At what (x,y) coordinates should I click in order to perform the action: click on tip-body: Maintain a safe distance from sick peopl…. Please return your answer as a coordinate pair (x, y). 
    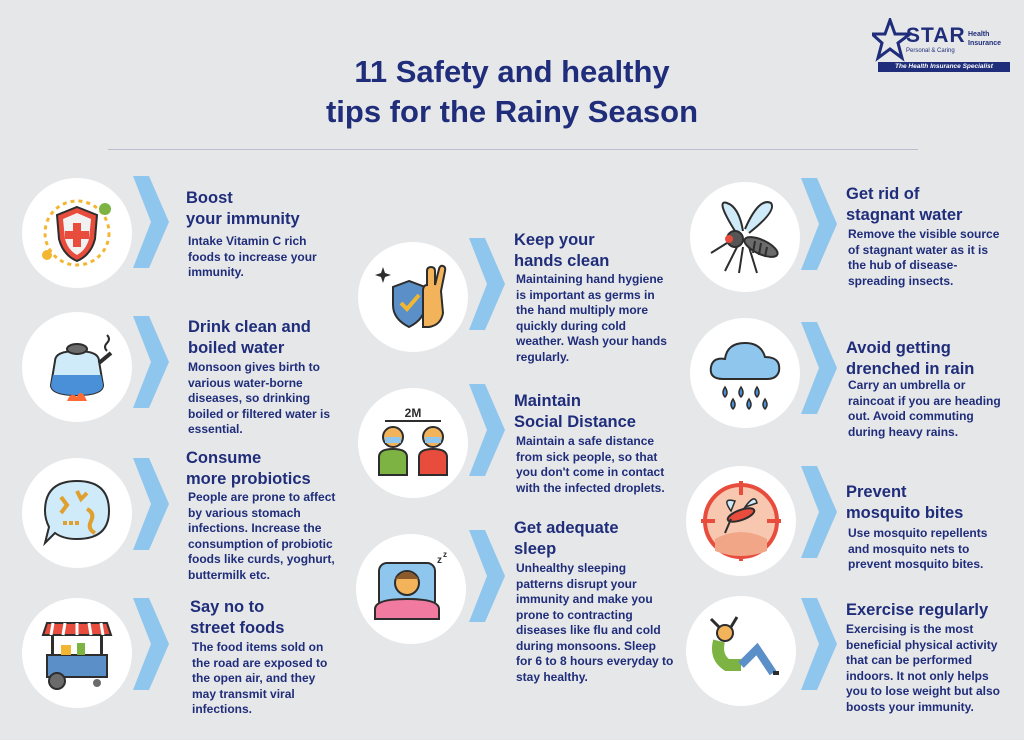
    Looking at the image, I should click on (590, 464).